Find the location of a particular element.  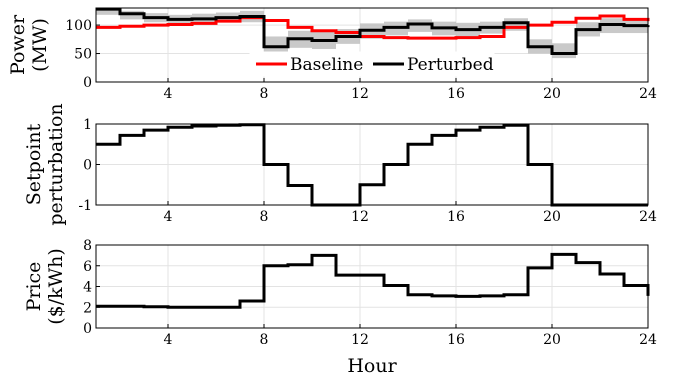

legend-label-baseline: Baseline is located at coordinates (326, 65).